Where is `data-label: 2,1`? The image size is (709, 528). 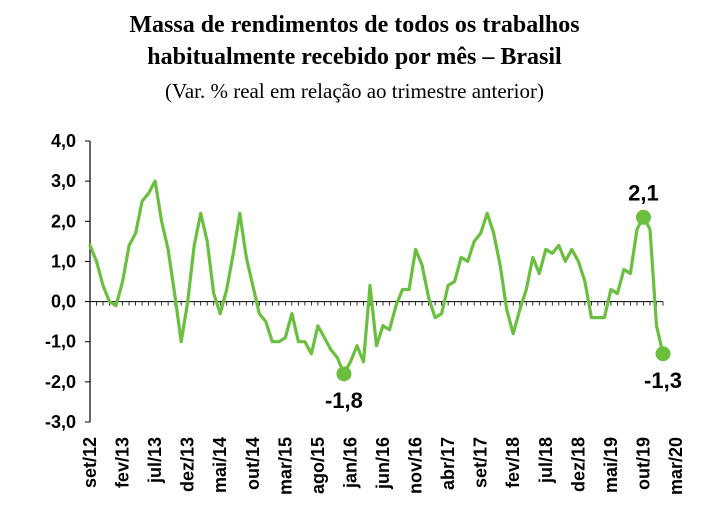 data-label: 2,1 is located at coordinates (643, 192).